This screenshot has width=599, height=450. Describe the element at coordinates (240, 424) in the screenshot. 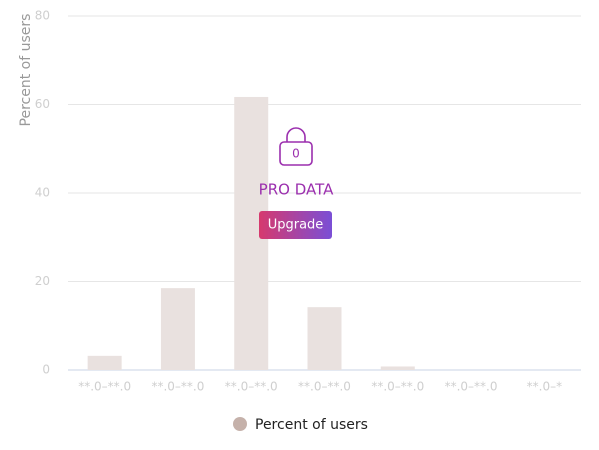

I see `legend-marker` at that location.